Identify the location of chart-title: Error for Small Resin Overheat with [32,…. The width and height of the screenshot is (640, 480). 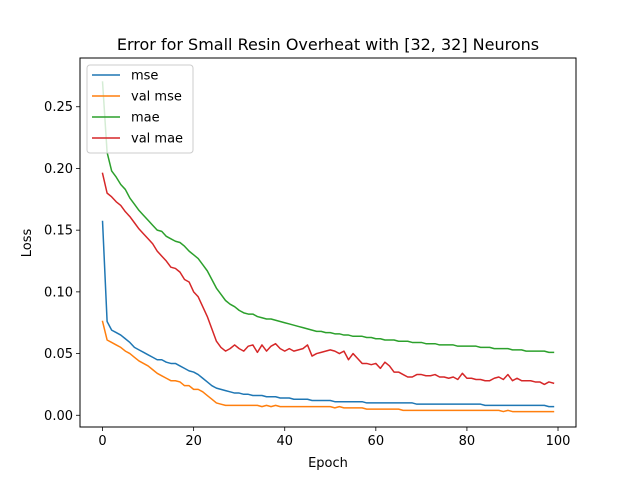
(328, 44).